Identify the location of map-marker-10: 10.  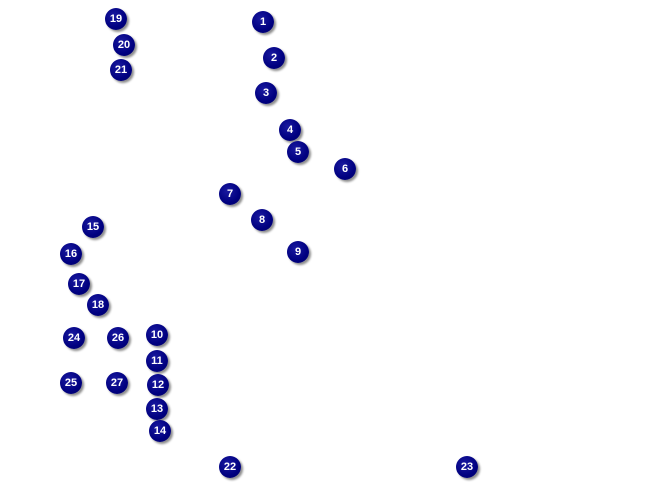
(157, 335).